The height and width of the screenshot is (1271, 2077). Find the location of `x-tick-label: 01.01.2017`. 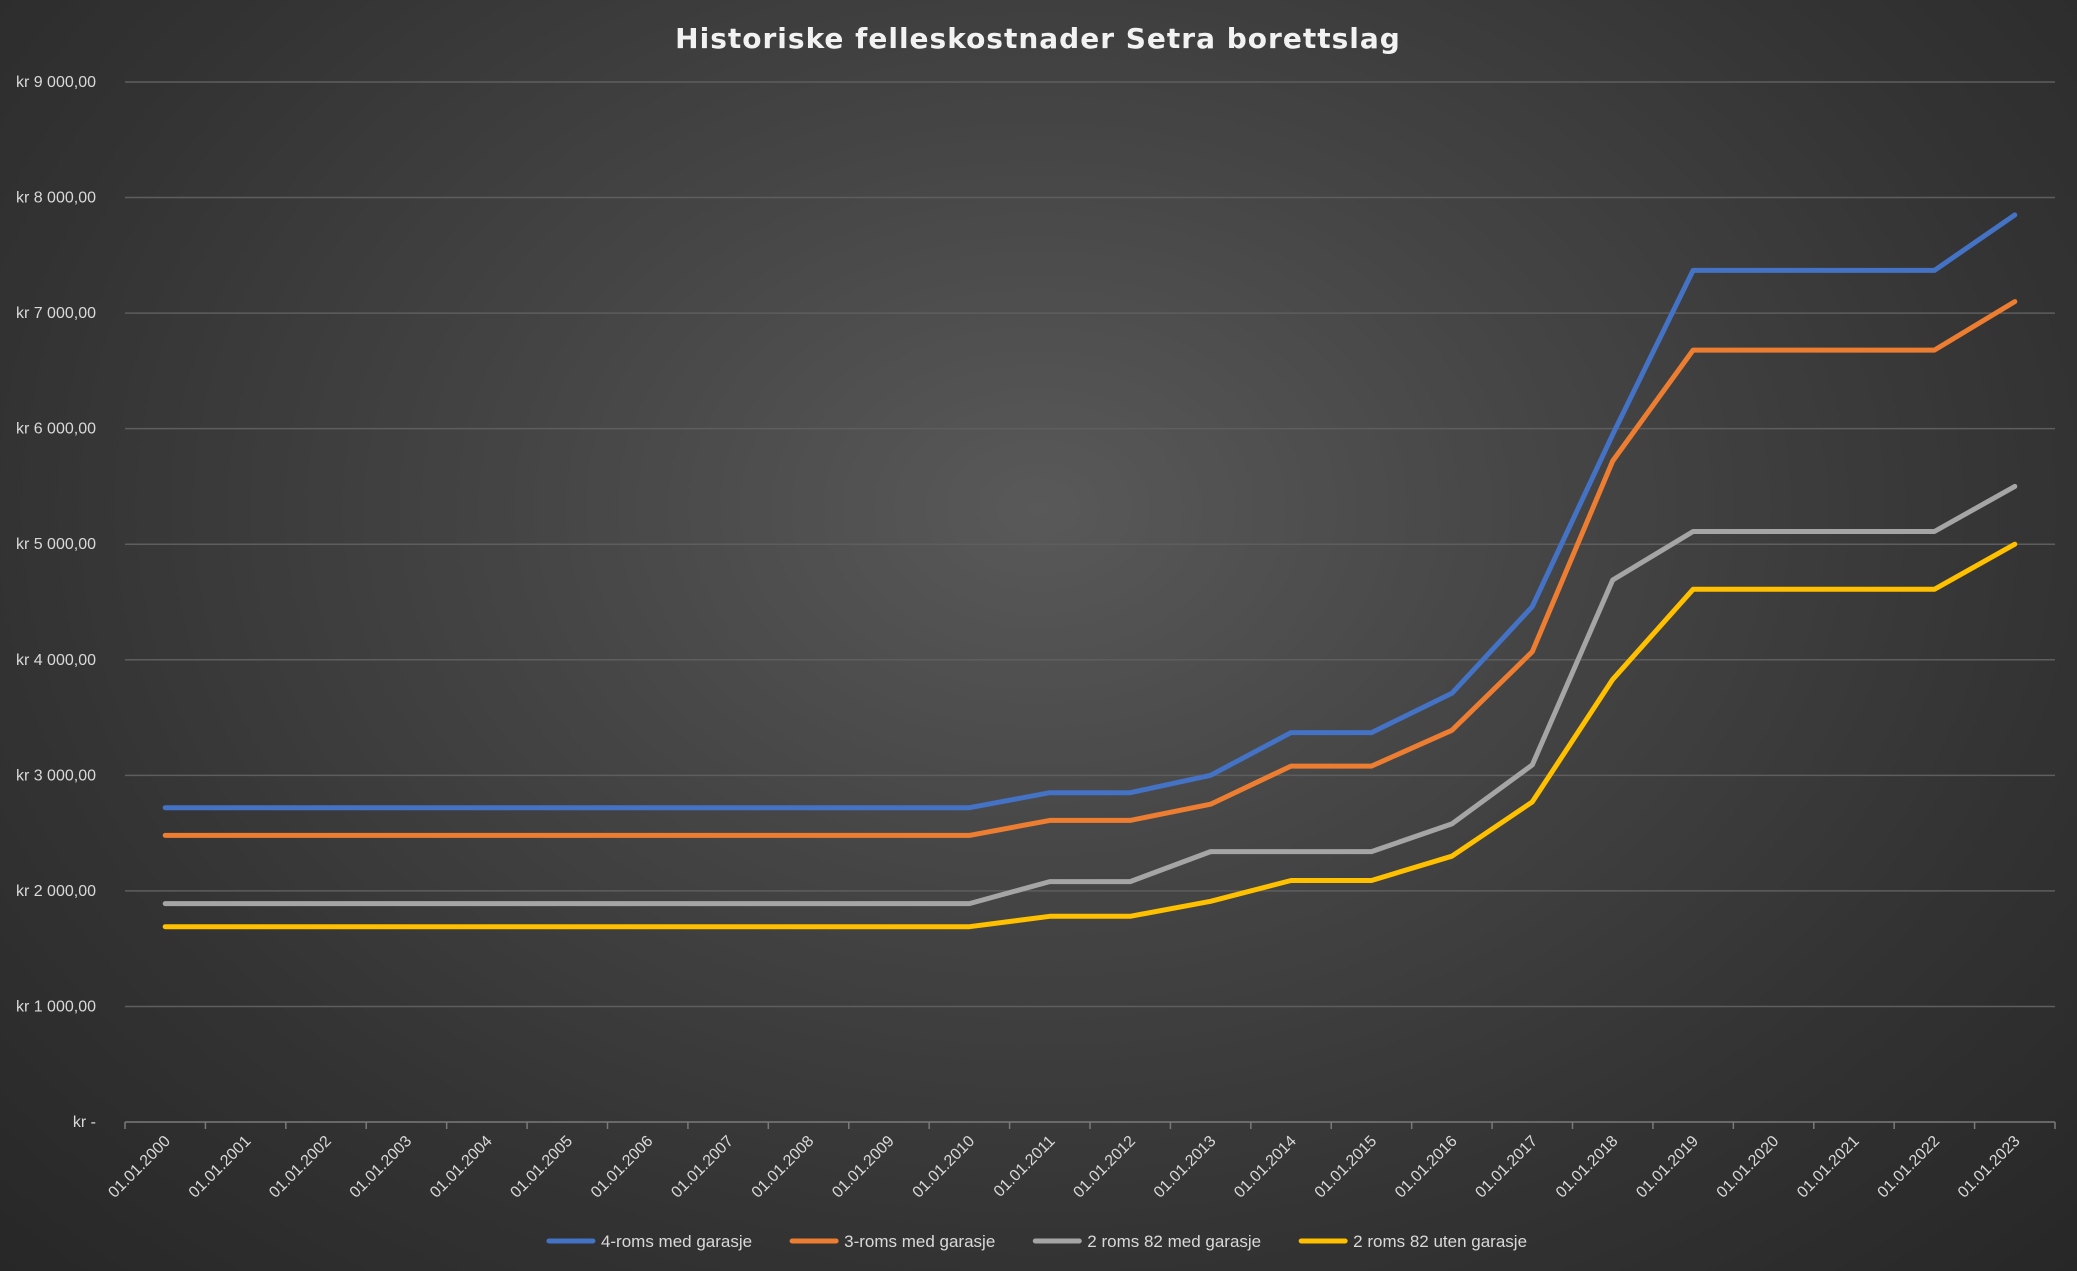

x-tick-label: 01.01.2017 is located at coordinates (1506, 1167).